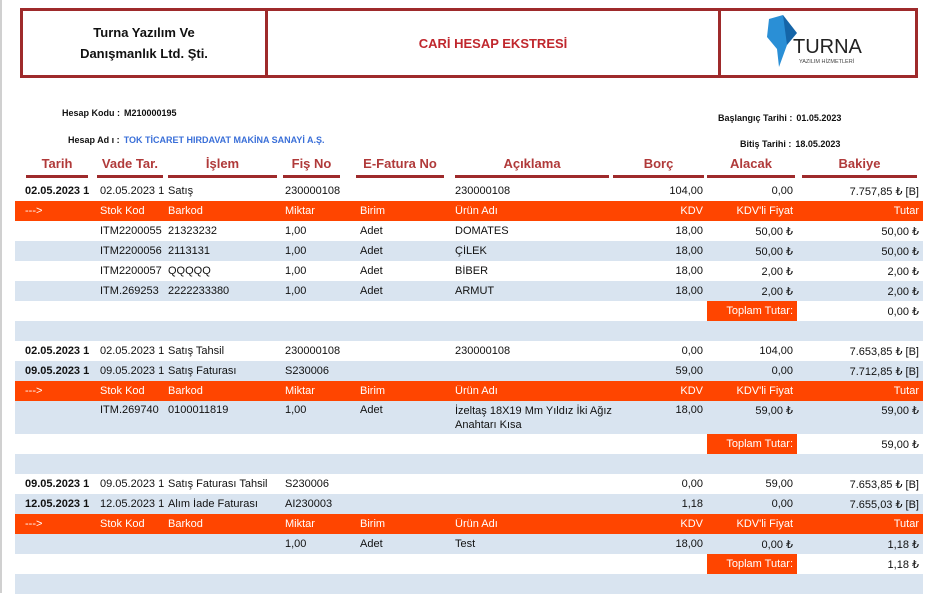  Describe the element at coordinates (658, 167) in the screenshot. I see `col-header-borc: Borç` at that location.